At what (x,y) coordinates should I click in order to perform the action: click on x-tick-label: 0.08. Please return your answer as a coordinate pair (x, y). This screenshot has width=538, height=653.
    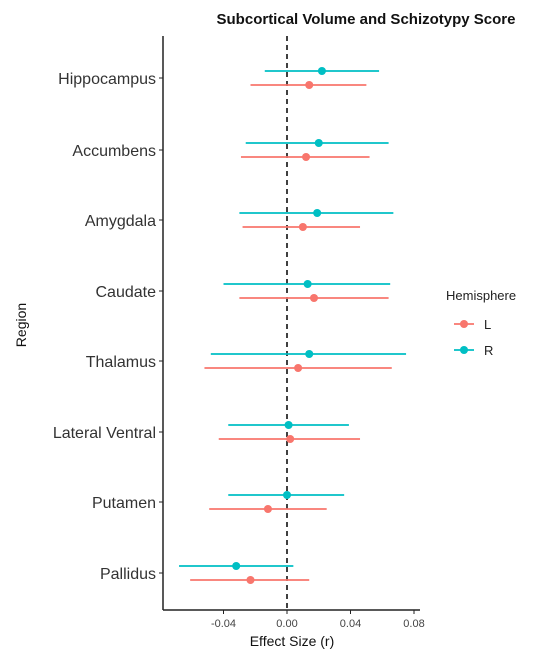
    Looking at the image, I should click on (413, 624).